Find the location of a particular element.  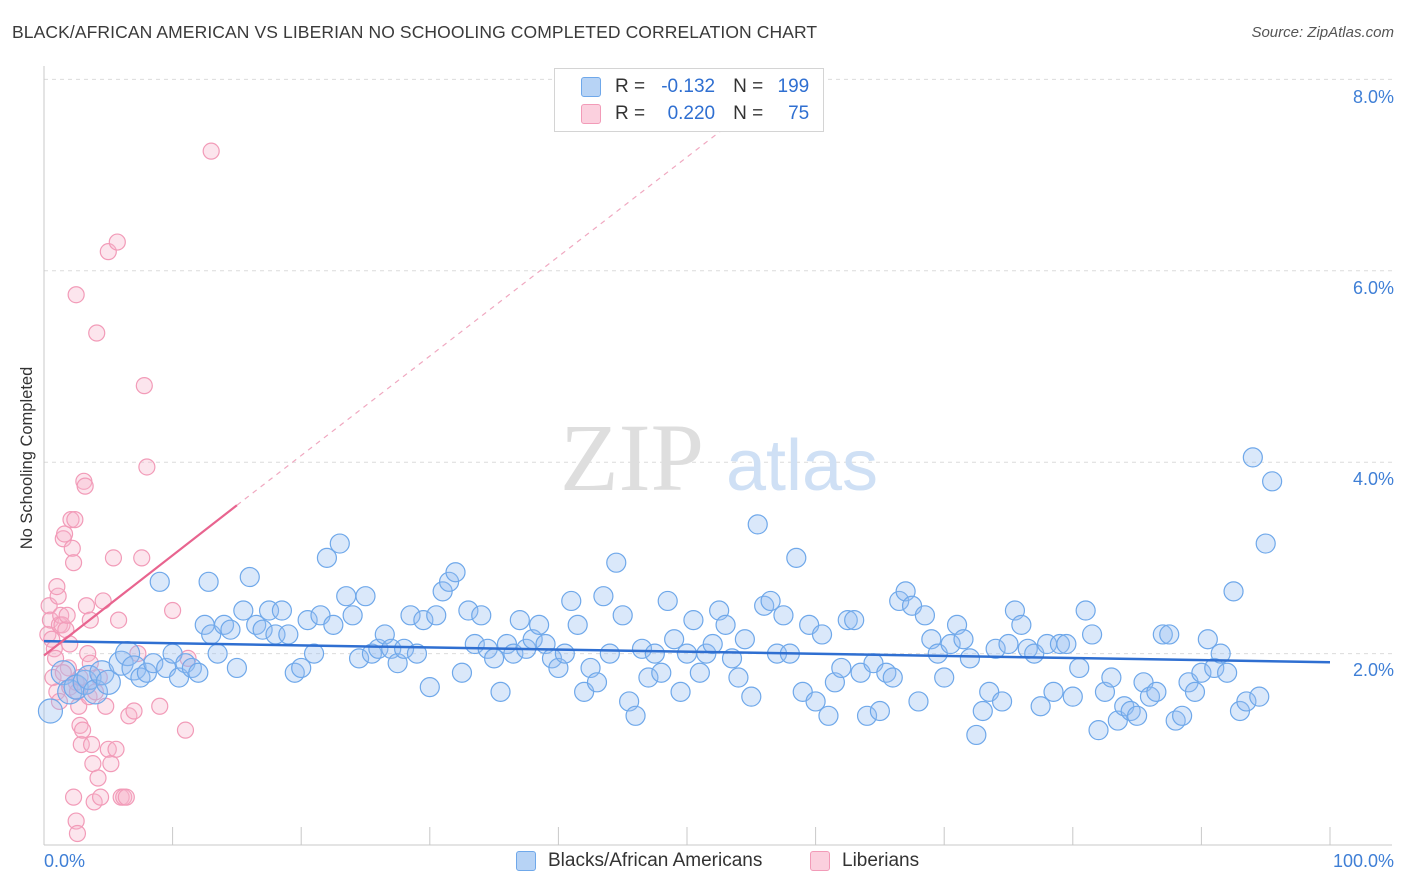

legend-item-blacks: Blacks/African Americans is located at coordinates (639, 861).